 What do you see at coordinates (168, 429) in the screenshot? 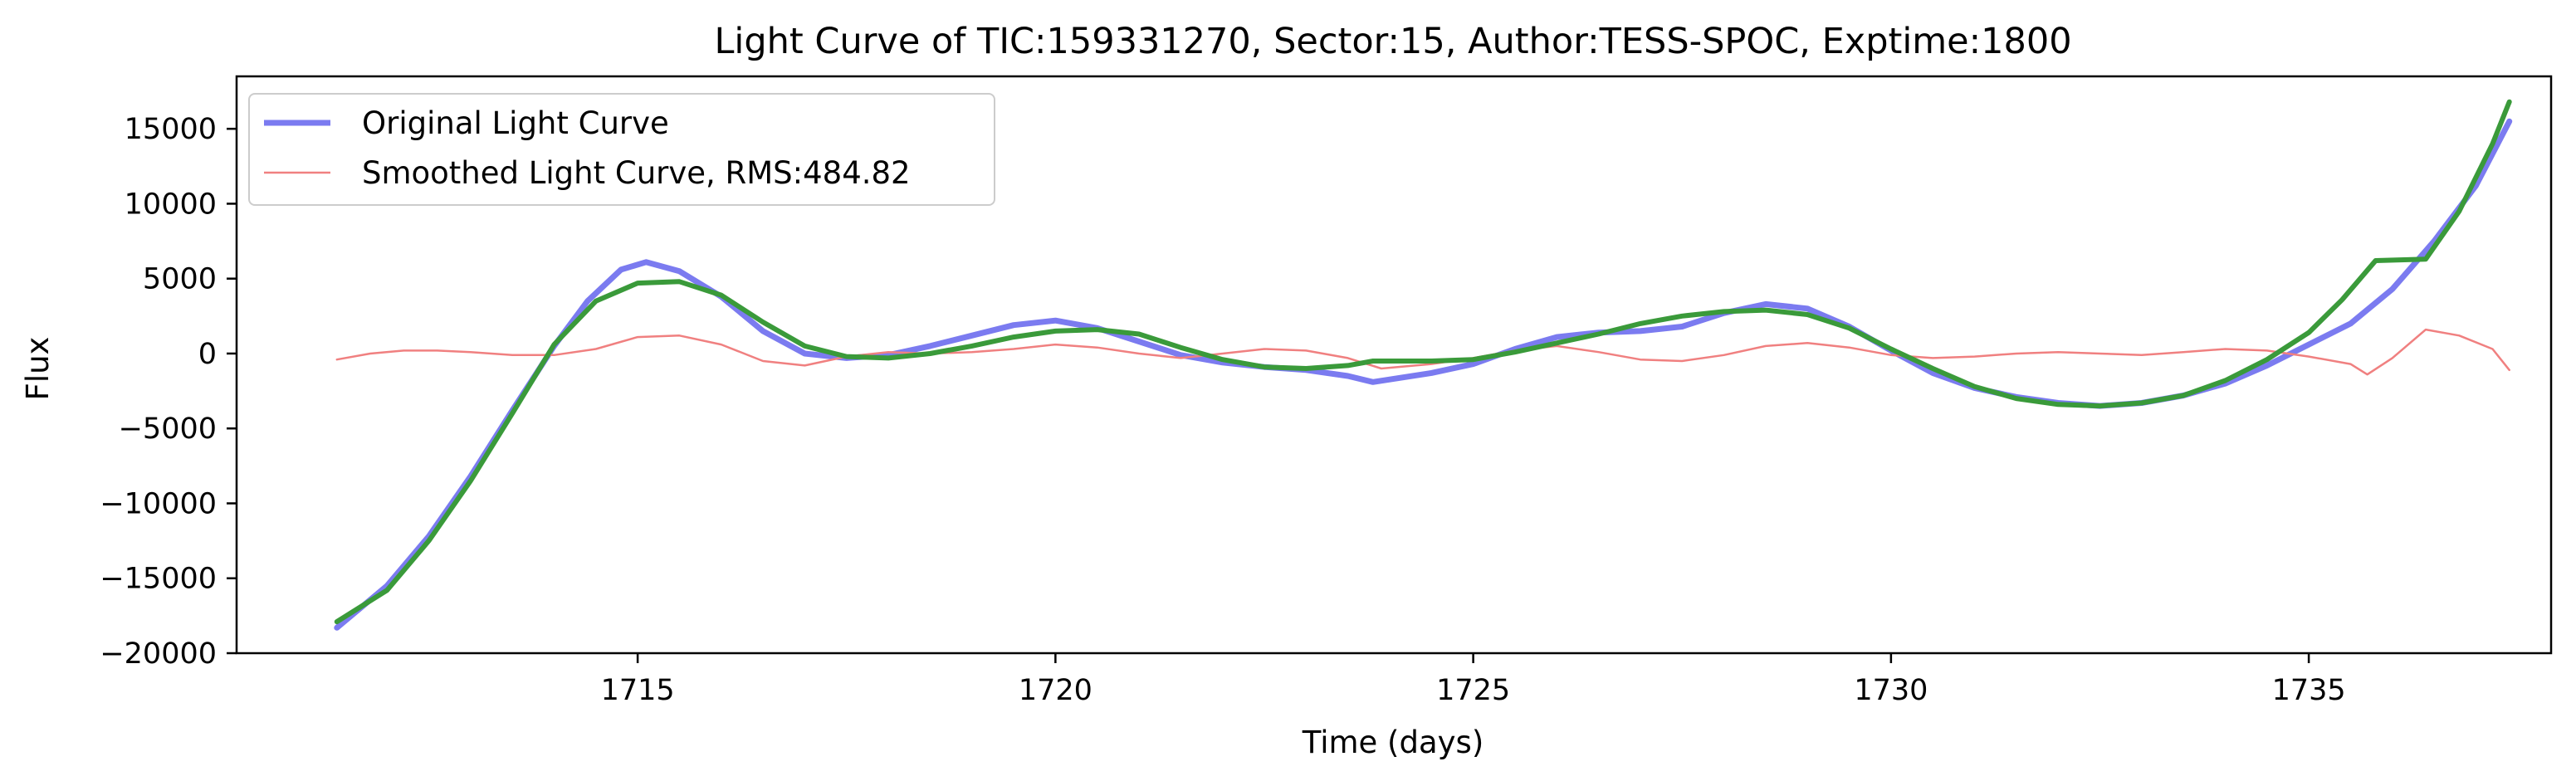
I see `y-tick-label: −5000` at bounding box center [168, 429].